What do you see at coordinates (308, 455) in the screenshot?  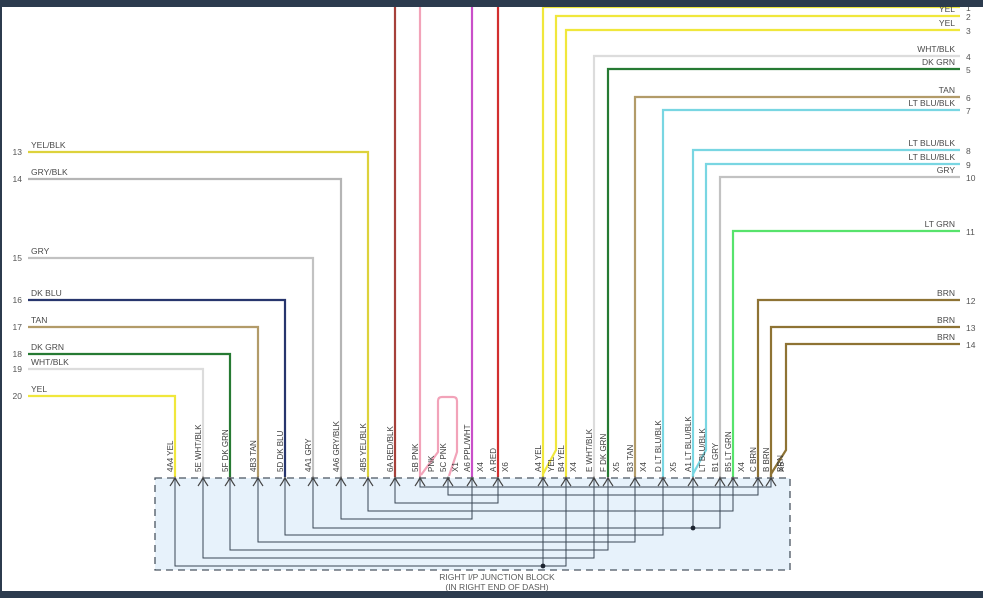 I see `terminal-label-4A1: 4A1 GRY` at bounding box center [308, 455].